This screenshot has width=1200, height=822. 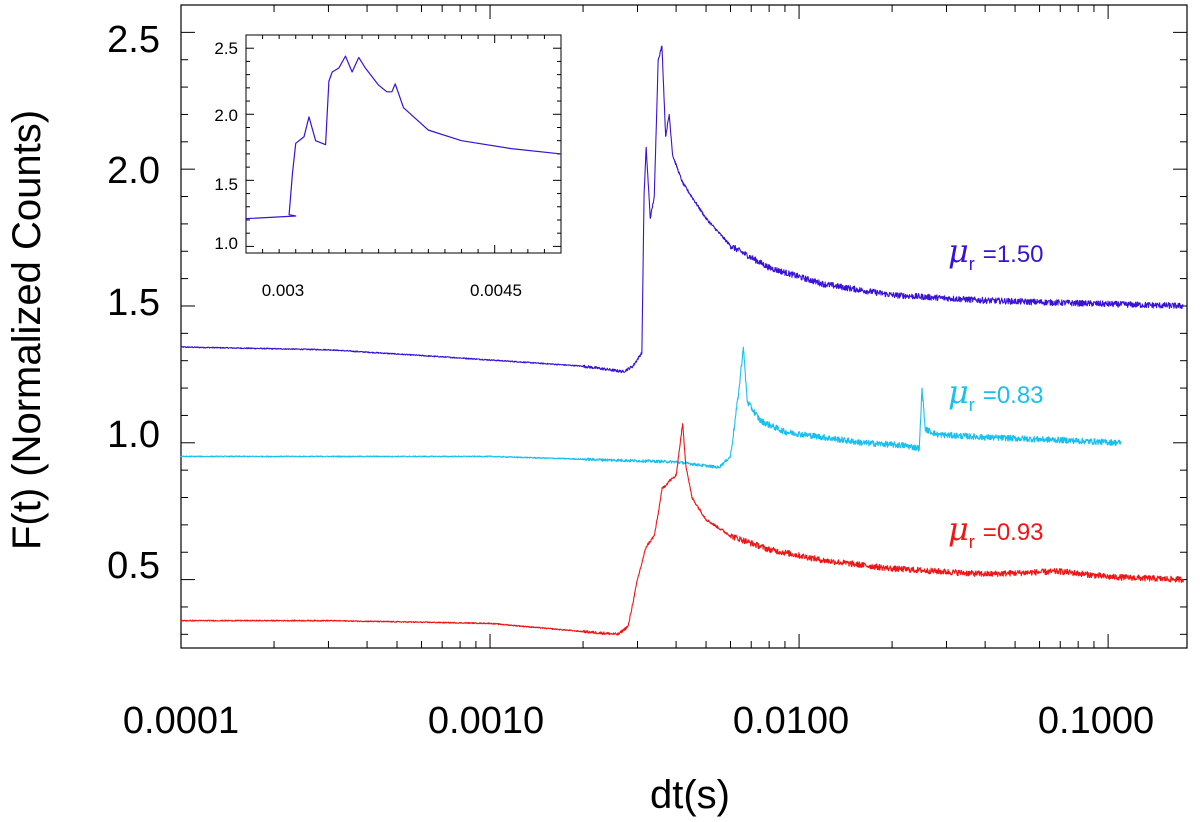 What do you see at coordinates (133, 171) in the screenshot?
I see `y-tick-label: 2.0` at bounding box center [133, 171].